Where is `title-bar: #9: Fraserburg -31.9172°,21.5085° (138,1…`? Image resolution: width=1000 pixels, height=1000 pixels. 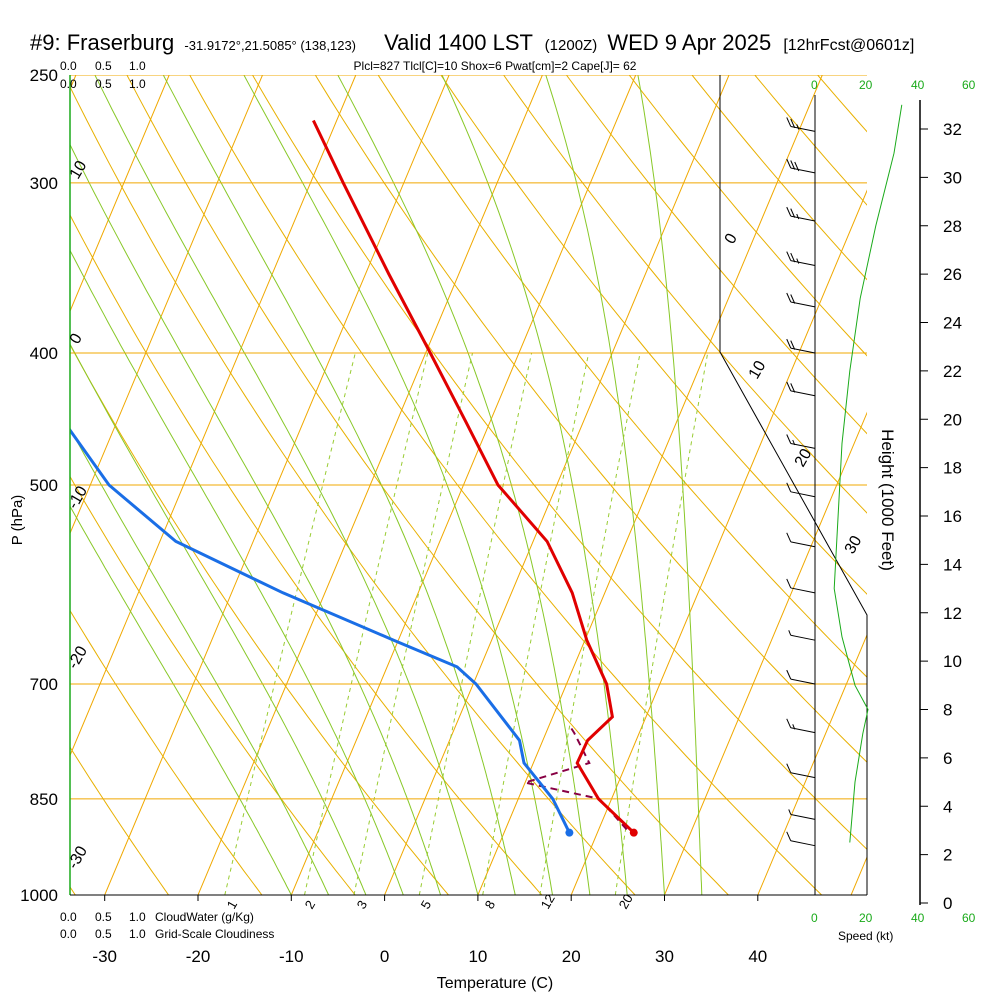
title-bar: #9: Fraserburg -31.9172°,21.5085° (138,1… is located at coordinates (472, 42).